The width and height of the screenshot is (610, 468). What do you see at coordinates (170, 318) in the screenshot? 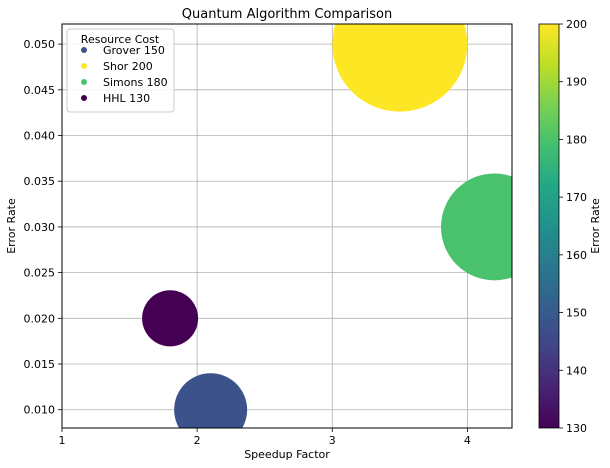
I see `data-point-hhl` at bounding box center [170, 318].